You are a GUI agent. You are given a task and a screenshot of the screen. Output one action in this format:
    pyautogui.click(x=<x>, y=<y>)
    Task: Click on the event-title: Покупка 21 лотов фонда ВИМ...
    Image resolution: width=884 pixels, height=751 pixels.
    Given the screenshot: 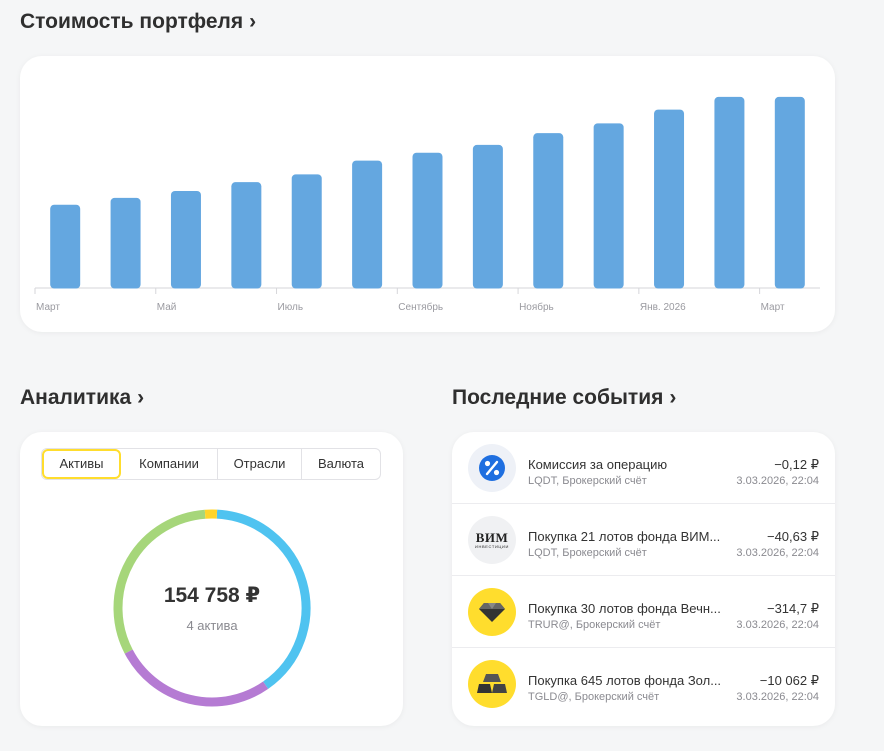 What is the action you would take?
    pyautogui.click(x=624, y=536)
    